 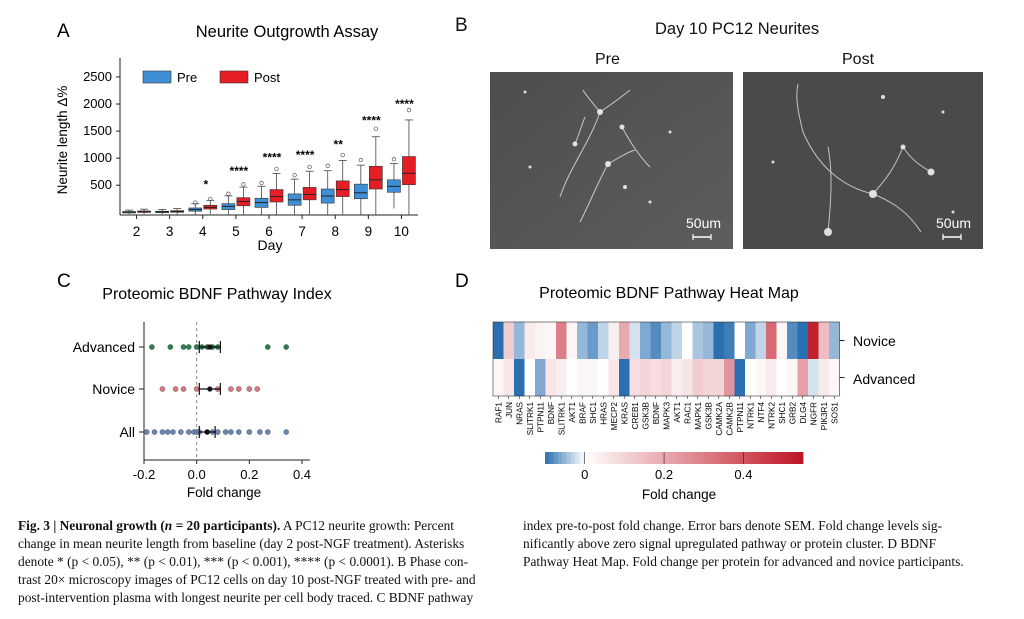 I want to click on micrograph-pre: 50um, so click(x=611, y=160).